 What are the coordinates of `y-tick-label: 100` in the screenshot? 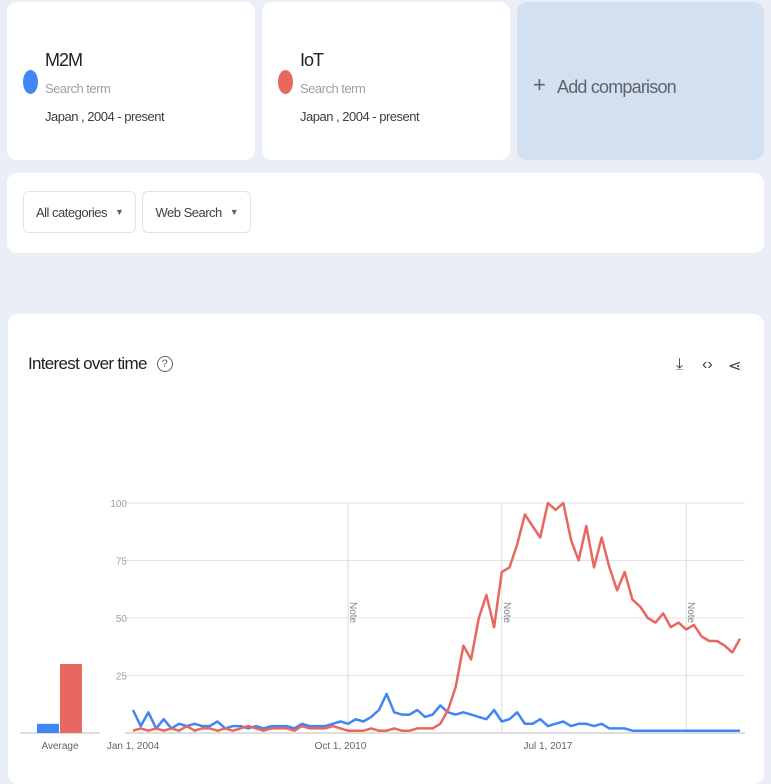 It's located at (118, 504).